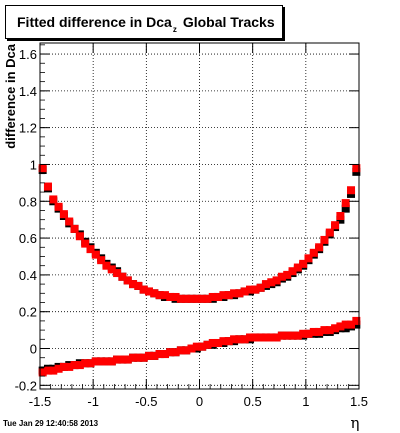  Describe the element at coordinates (94, 22) in the screenshot. I see `chart-title-main: Fitted difference in Dca` at that location.